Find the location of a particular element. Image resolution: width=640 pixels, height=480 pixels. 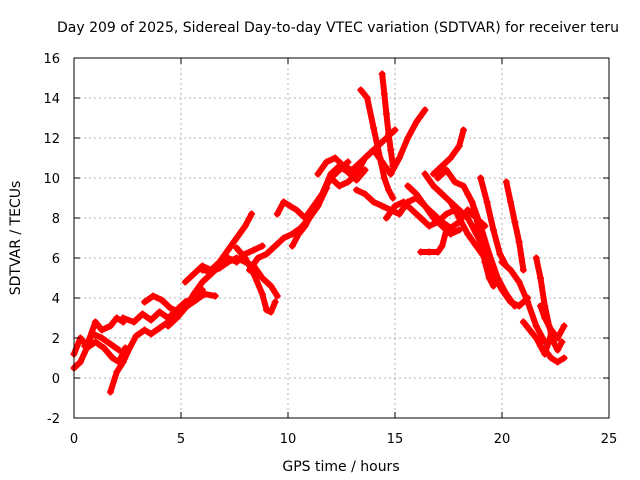

series-arc29 is located at coordinates (514, 226).